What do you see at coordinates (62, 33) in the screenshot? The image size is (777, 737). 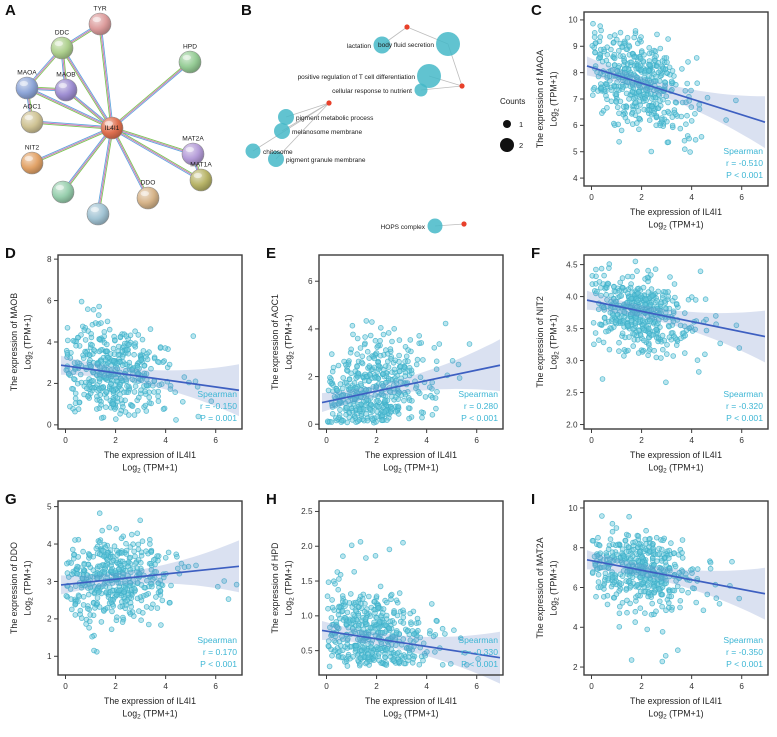 I see `svg-text: DDC` at bounding box center [62, 33].